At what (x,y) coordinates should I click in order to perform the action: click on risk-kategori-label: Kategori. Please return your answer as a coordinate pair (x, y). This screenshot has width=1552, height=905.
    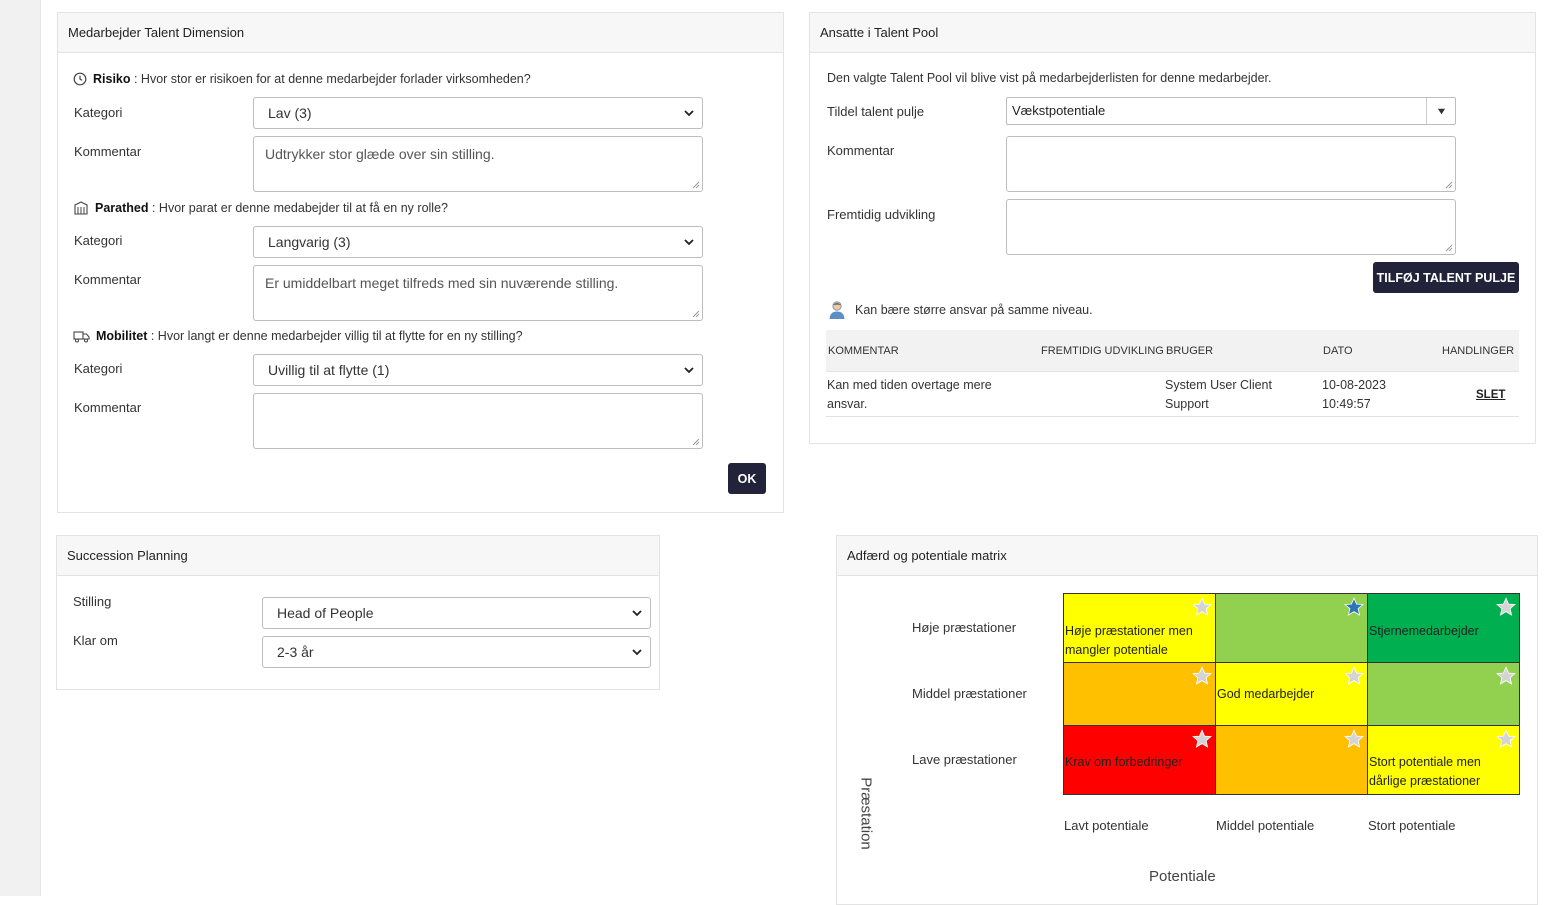
    Looking at the image, I should click on (98, 112).